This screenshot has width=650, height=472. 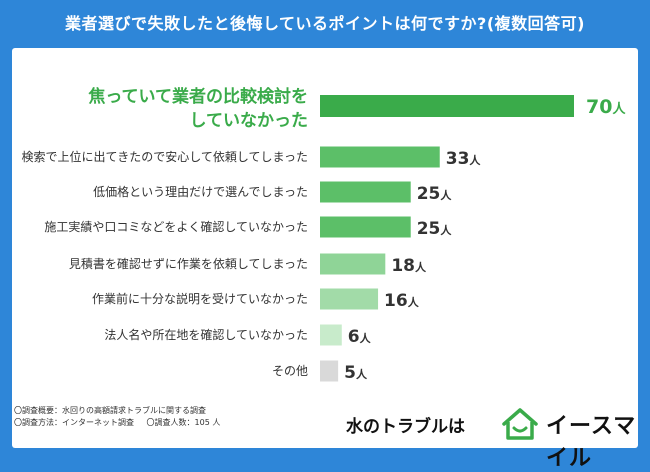 I want to click on category-label: していなかった, so click(x=249, y=121).